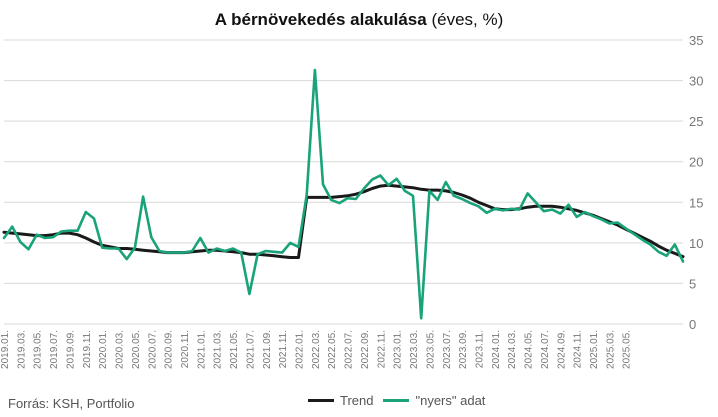 This screenshot has height=417, width=718. What do you see at coordinates (267, 349) in the screenshot?
I see `x-tick-label: 2021.09.` at bounding box center [267, 349].